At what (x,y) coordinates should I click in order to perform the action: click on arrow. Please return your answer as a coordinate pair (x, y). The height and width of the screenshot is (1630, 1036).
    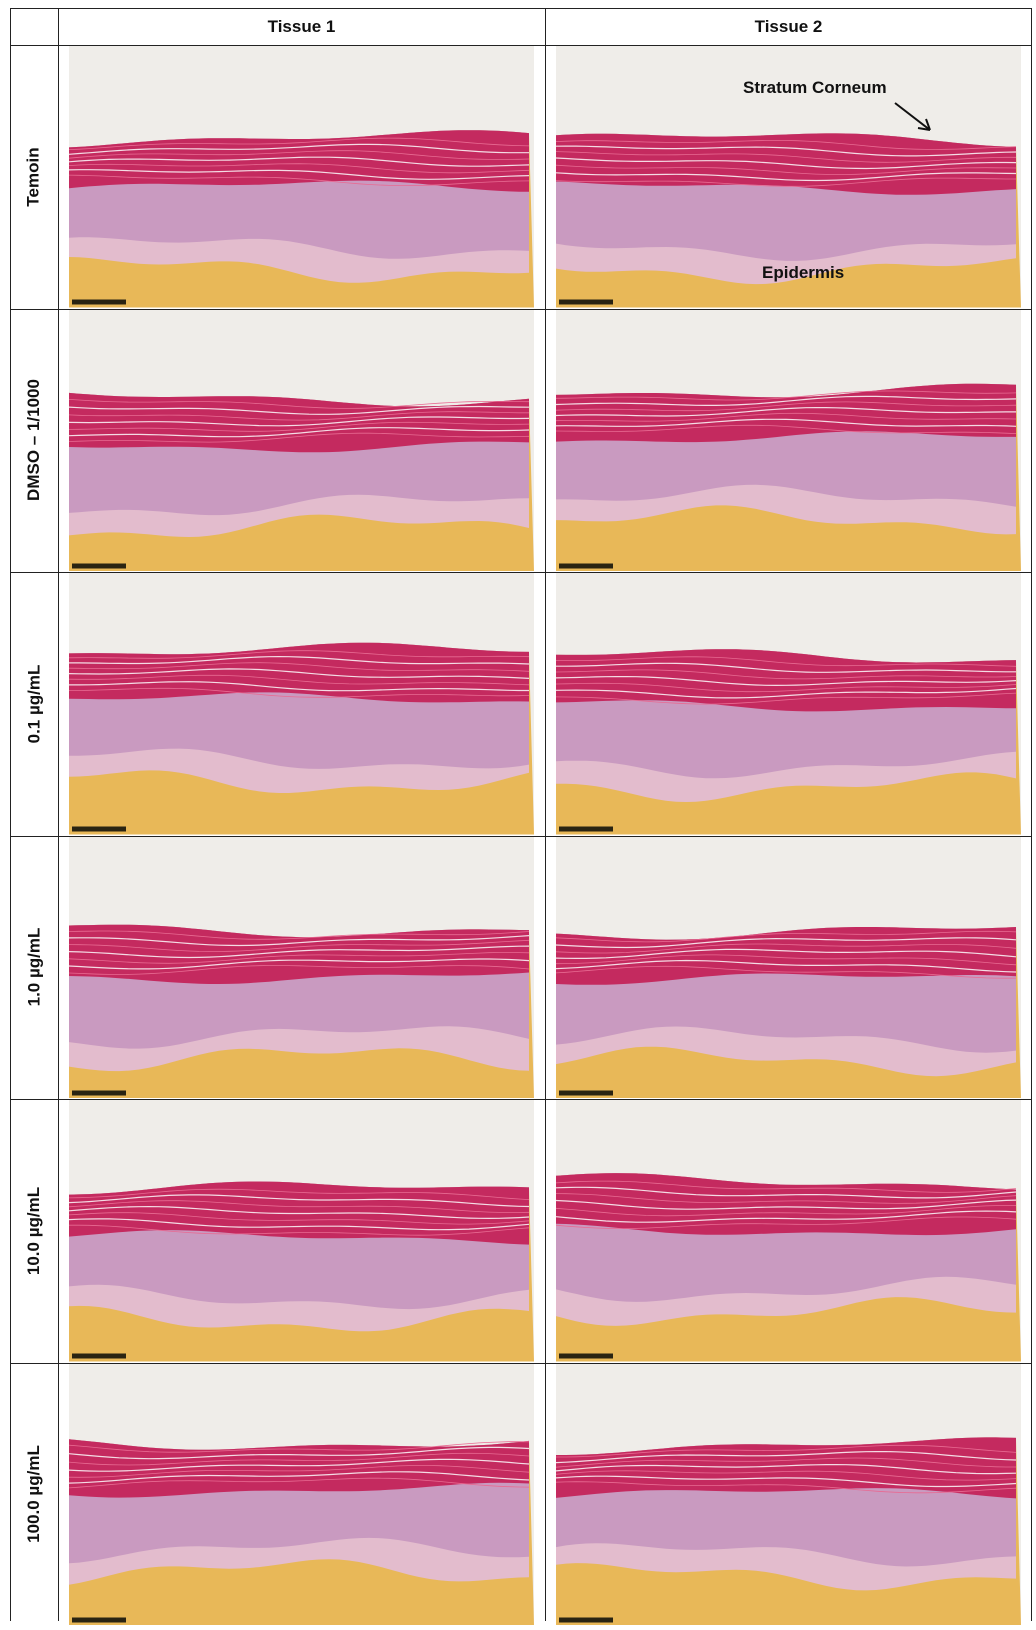
    Looking at the image, I should click on (920, 123).